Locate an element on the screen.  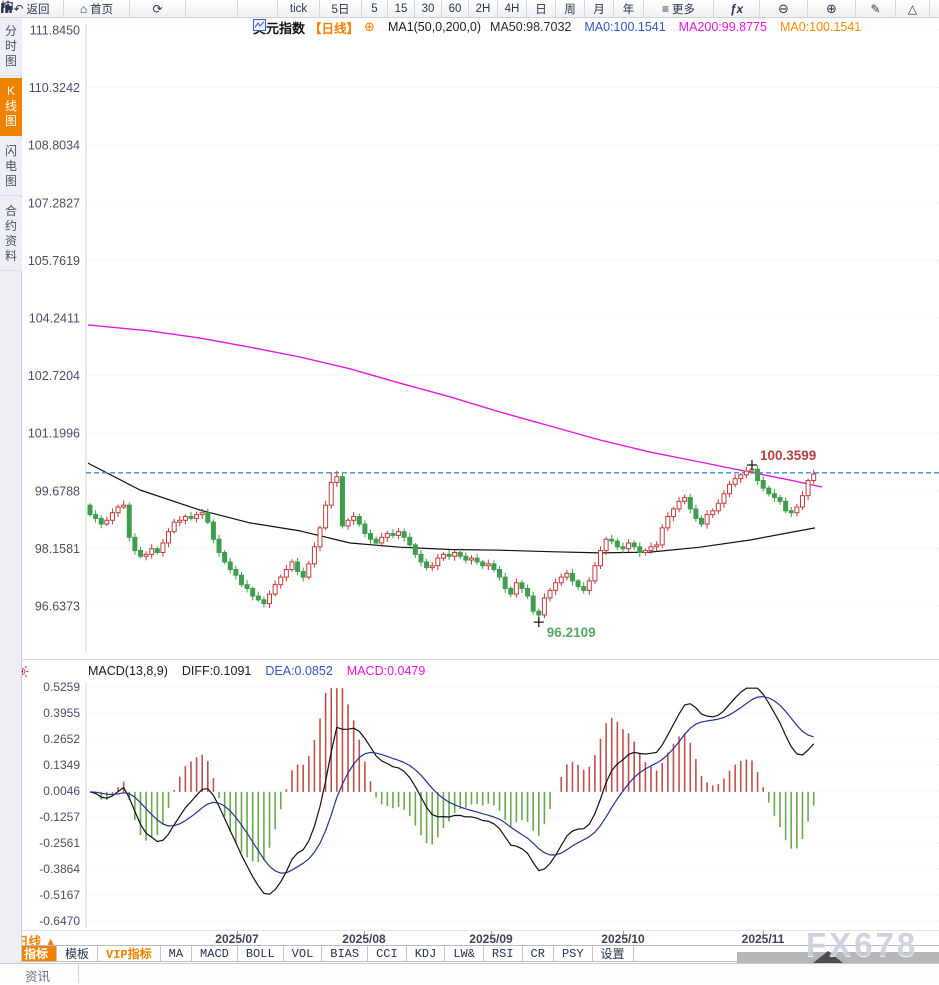
toolbar-label: 5 is located at coordinates (374, 8).